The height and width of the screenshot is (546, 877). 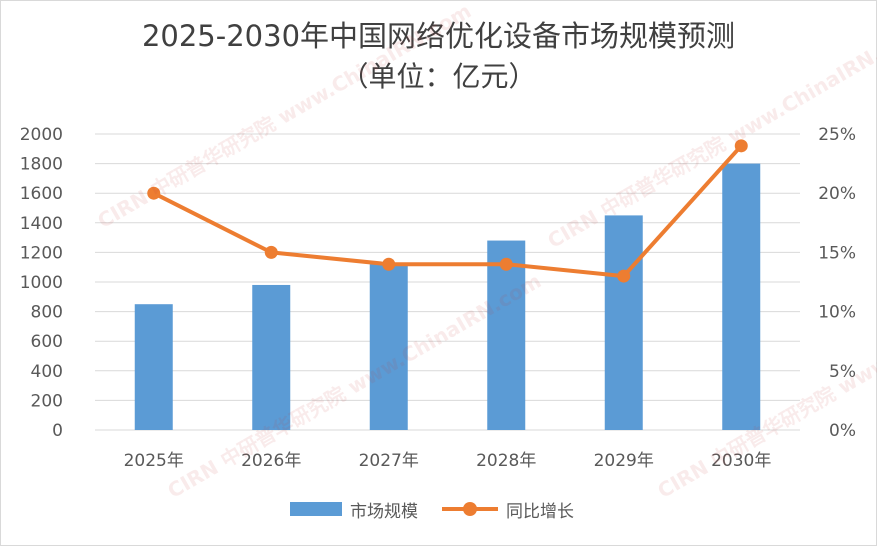 I want to click on legend-label-yoy-growth: 同比增长, so click(x=540, y=511).